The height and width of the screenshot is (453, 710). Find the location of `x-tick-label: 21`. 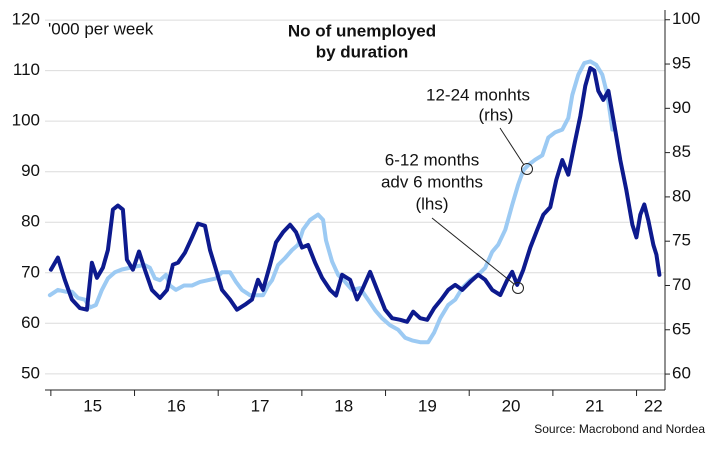

x-tick-label: 21 is located at coordinates (594, 405).